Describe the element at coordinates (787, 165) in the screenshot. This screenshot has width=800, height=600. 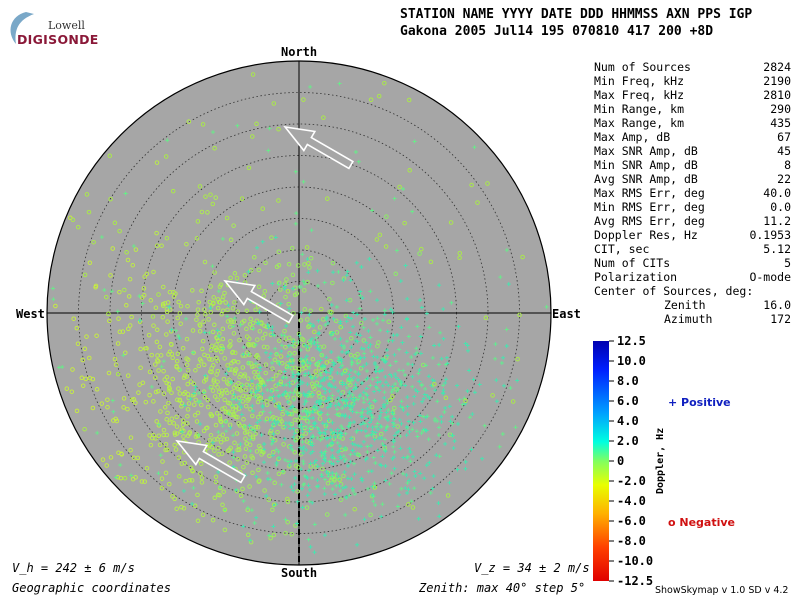
I see `stat-value: 8` at that location.